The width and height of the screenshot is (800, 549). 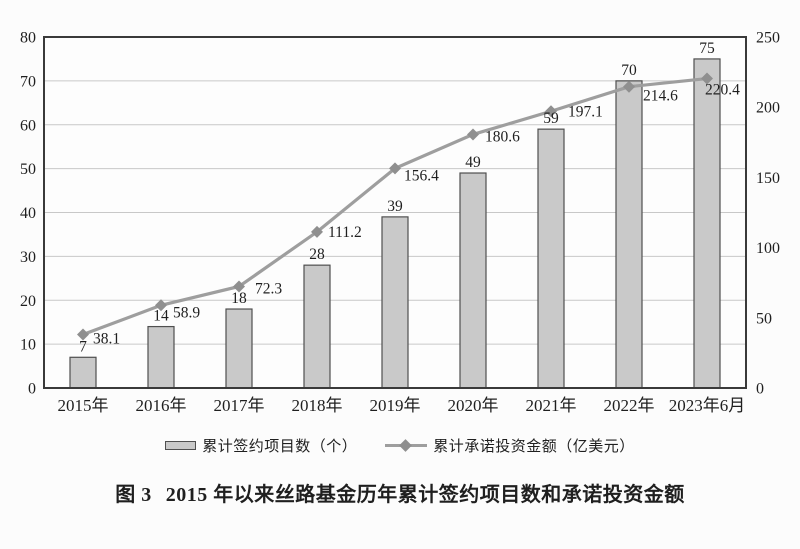 I want to click on bar-value-label: 49, so click(x=473, y=162).